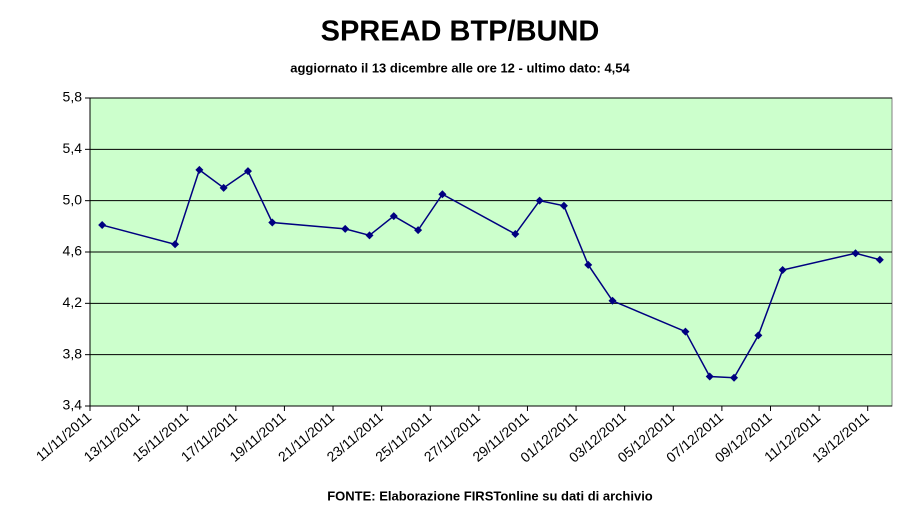 Image resolution: width=920 pixels, height=510 pixels. I want to click on y-tick-label: 4,2, so click(73, 302).